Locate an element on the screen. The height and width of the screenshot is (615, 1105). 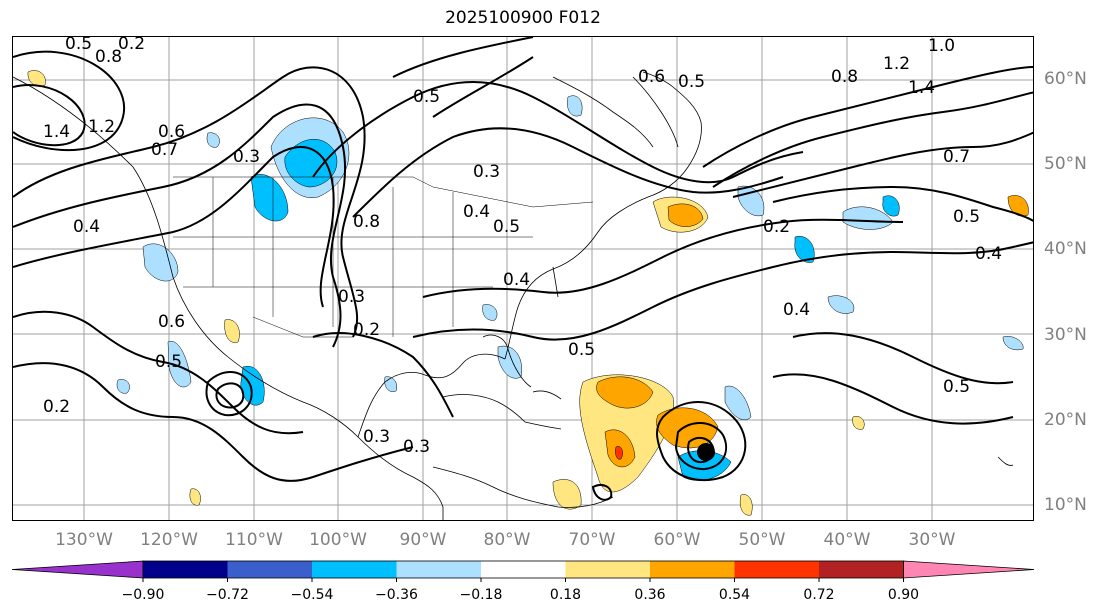
colorbar-tick-label: −0.90 is located at coordinates (143, 595).